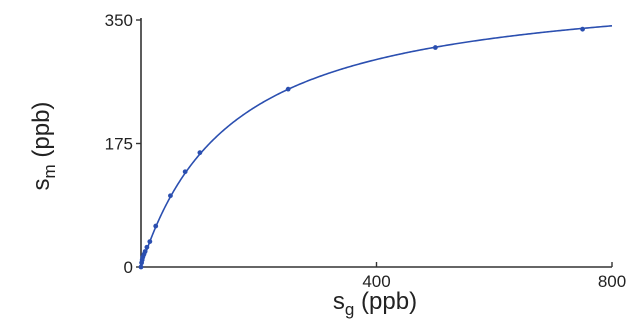 The height and width of the screenshot is (321, 637). I want to click on y-tick-label: 0, so click(128, 267).